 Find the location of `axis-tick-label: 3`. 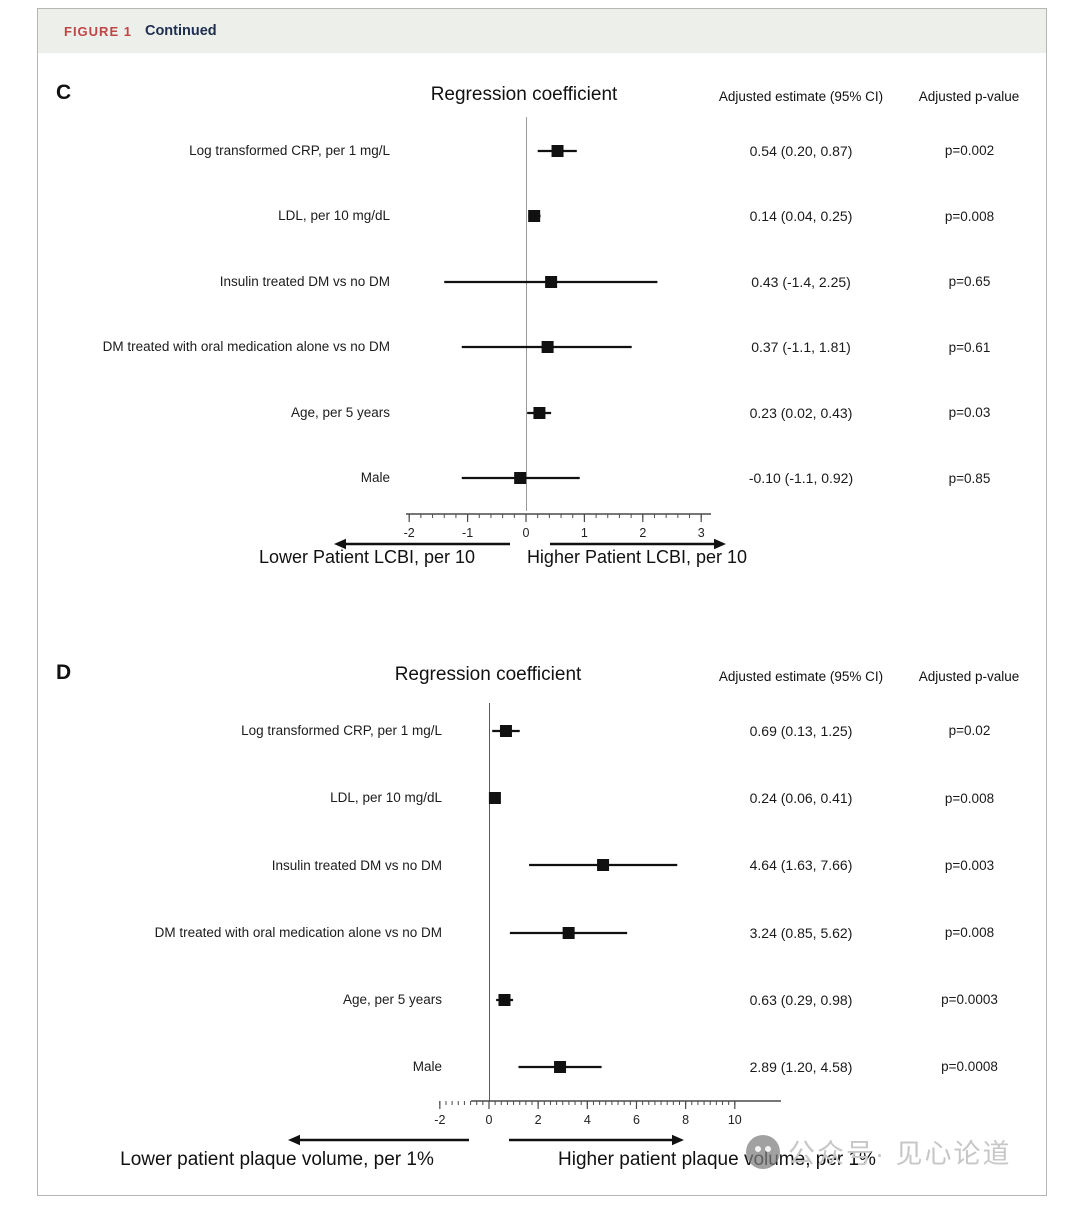

axis-tick-label: 3 is located at coordinates (701, 533).